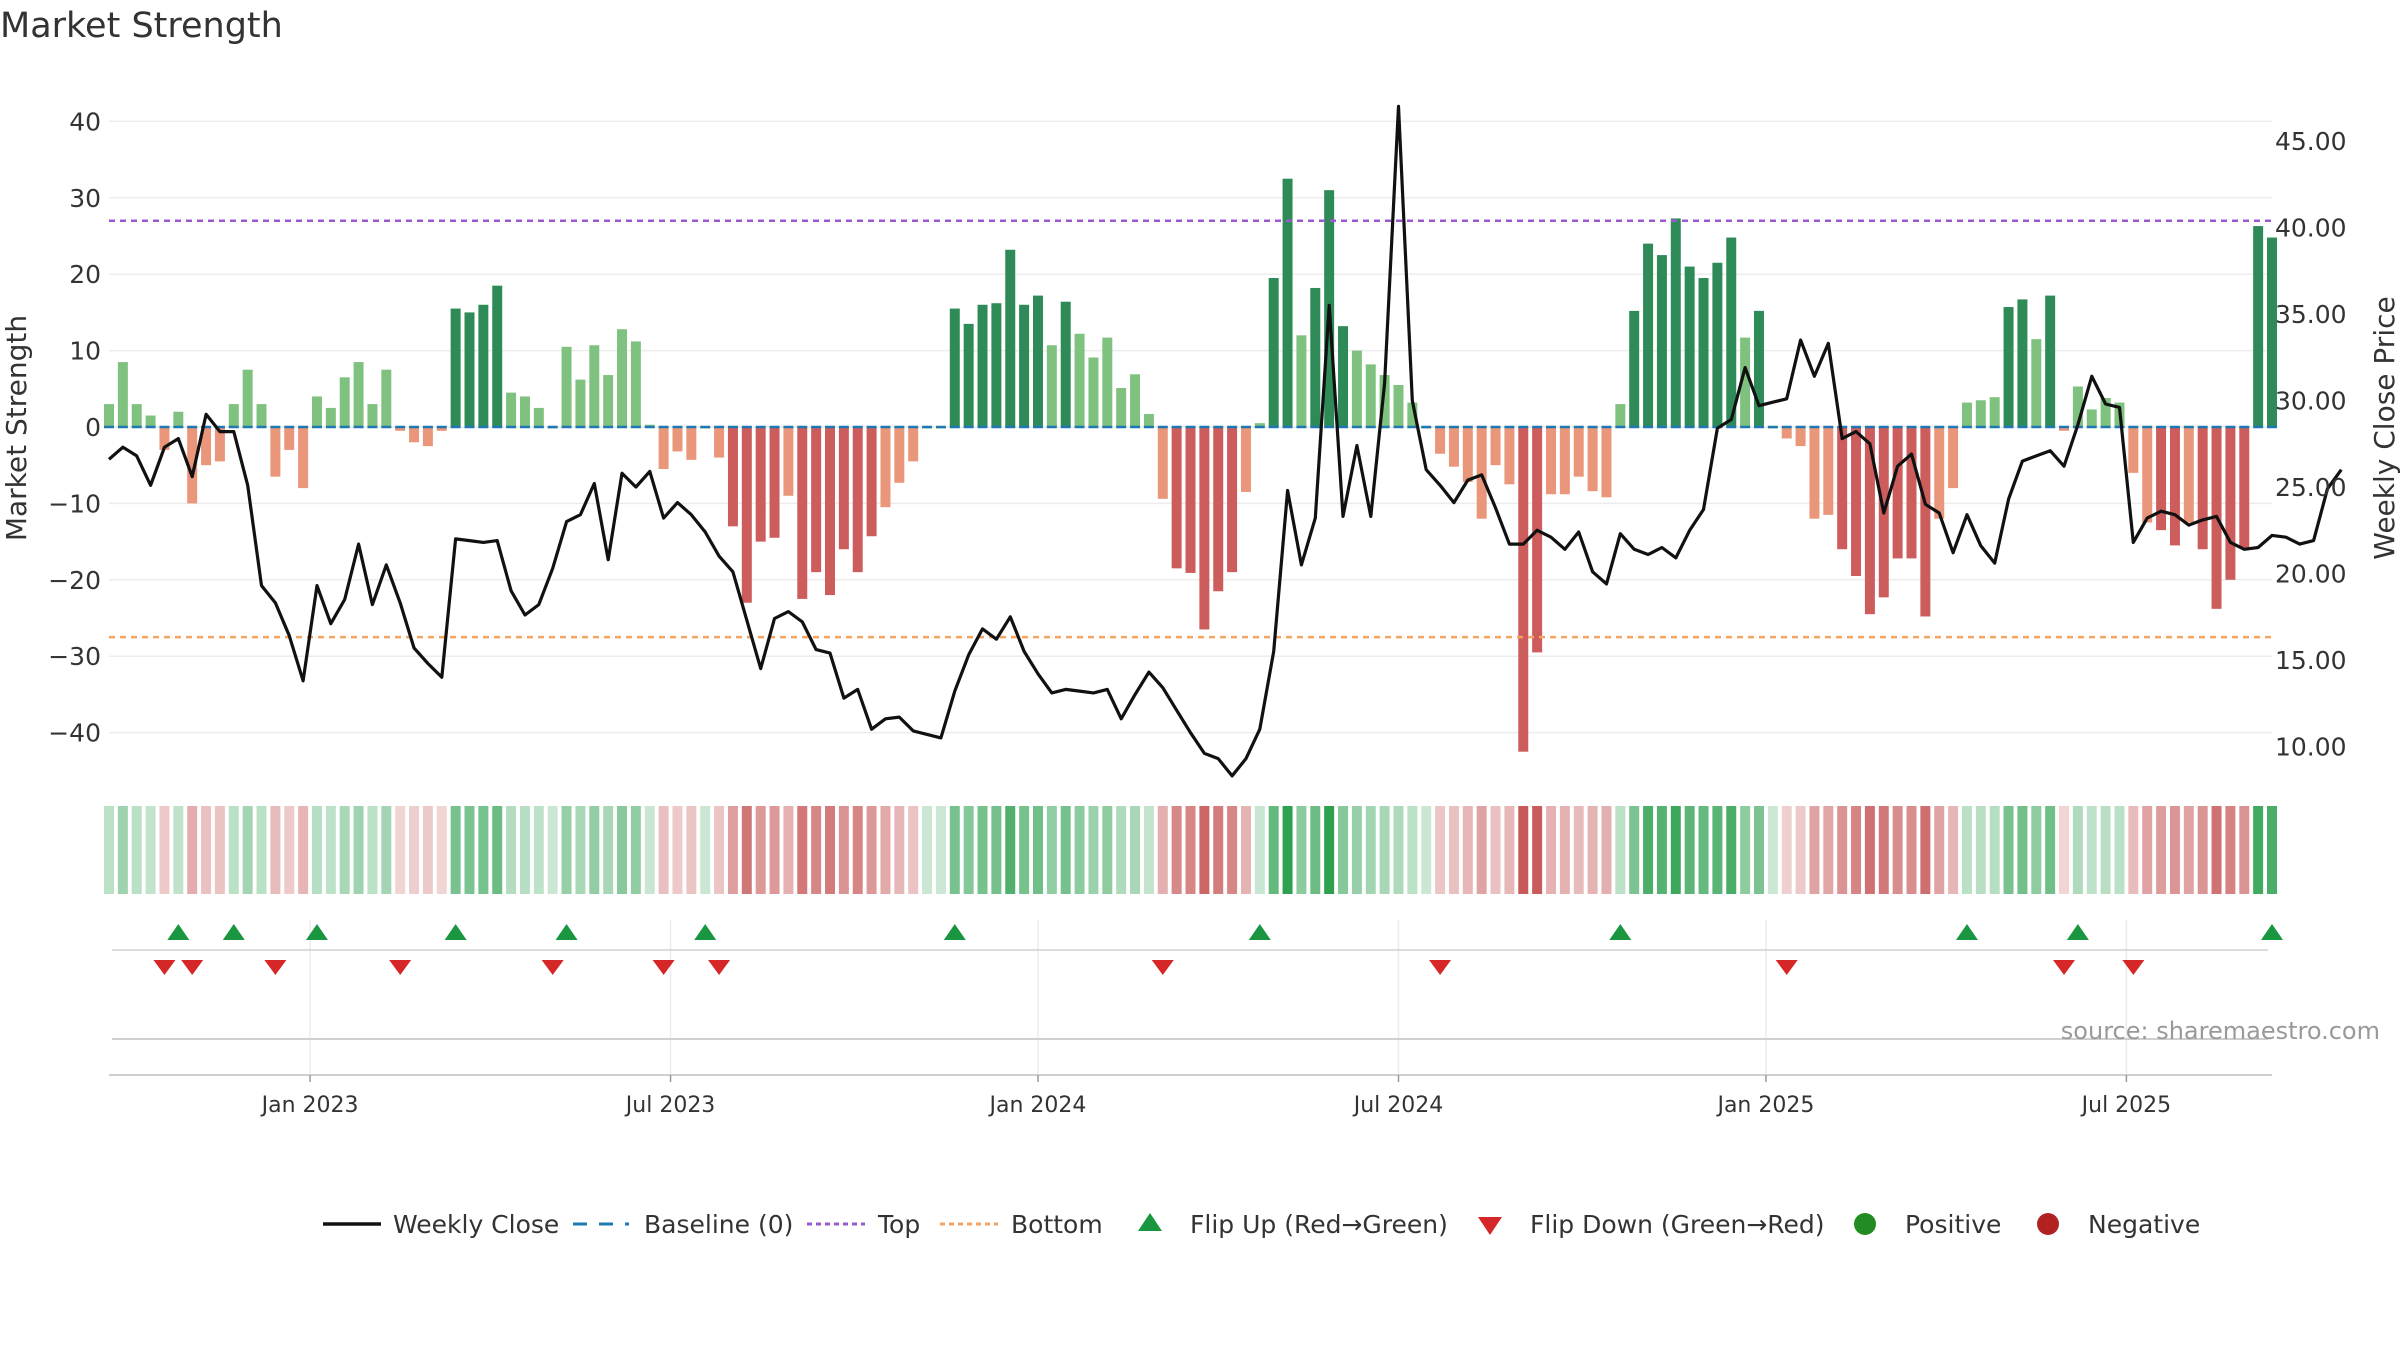  Describe the element at coordinates (309, 1105) in the screenshot. I see `x-tick-label: Jan 2023` at that location.